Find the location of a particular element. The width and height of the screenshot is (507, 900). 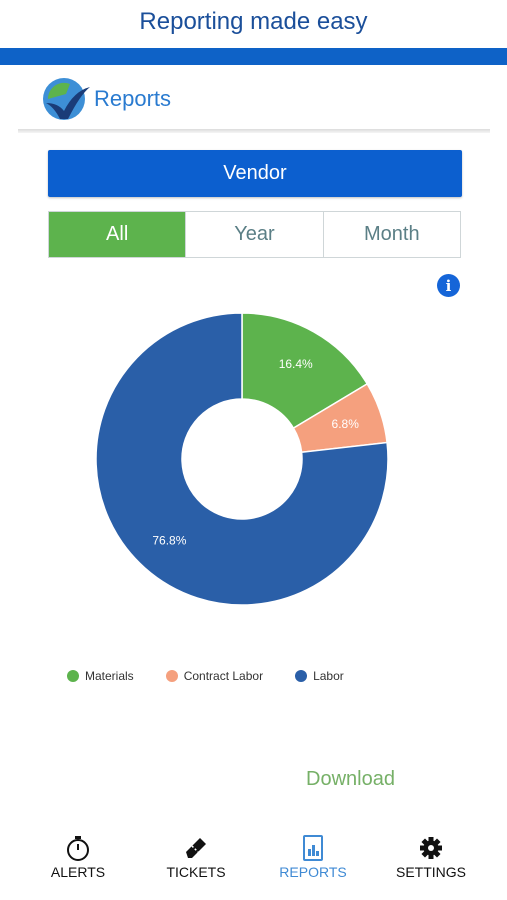

info-icon: i is located at coordinates (448, 285).